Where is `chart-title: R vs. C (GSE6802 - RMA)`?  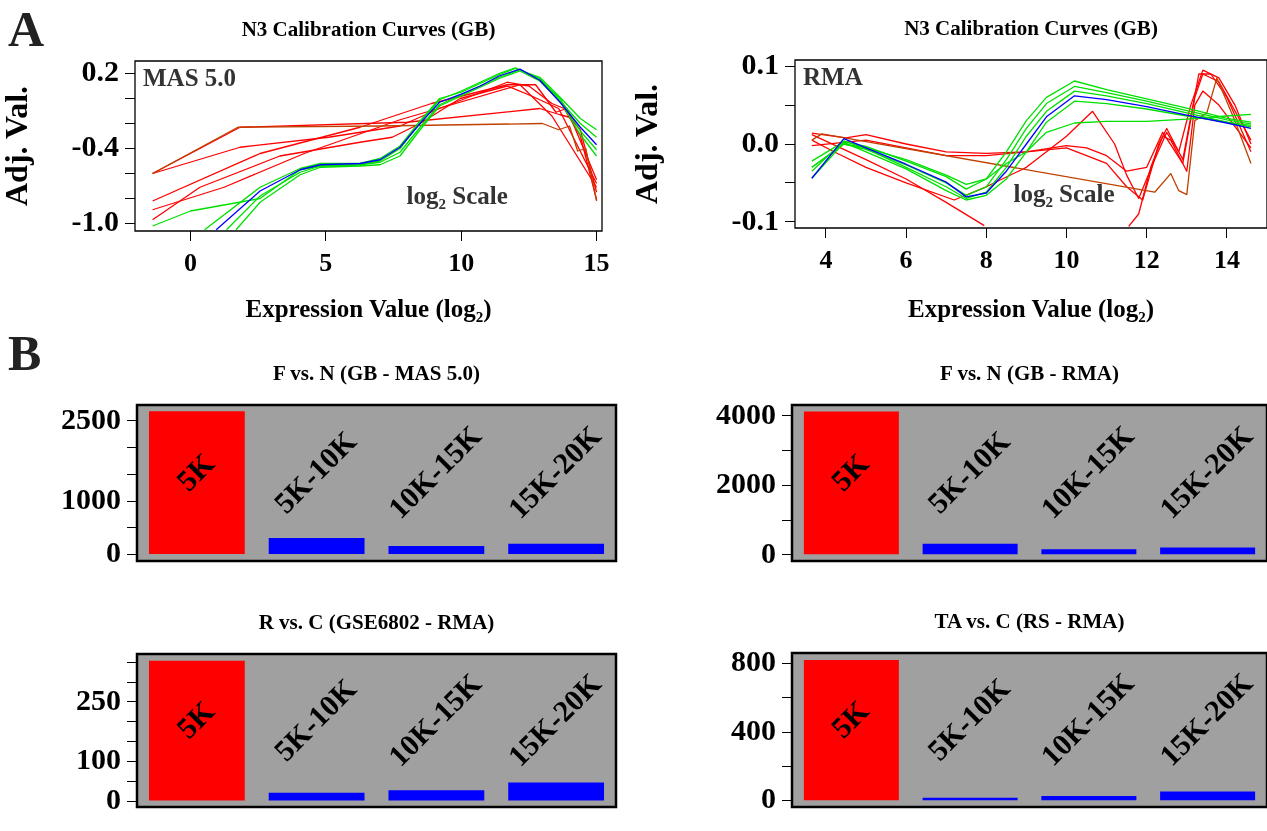 chart-title: R vs. C (GSE6802 - RMA) is located at coordinates (376, 622).